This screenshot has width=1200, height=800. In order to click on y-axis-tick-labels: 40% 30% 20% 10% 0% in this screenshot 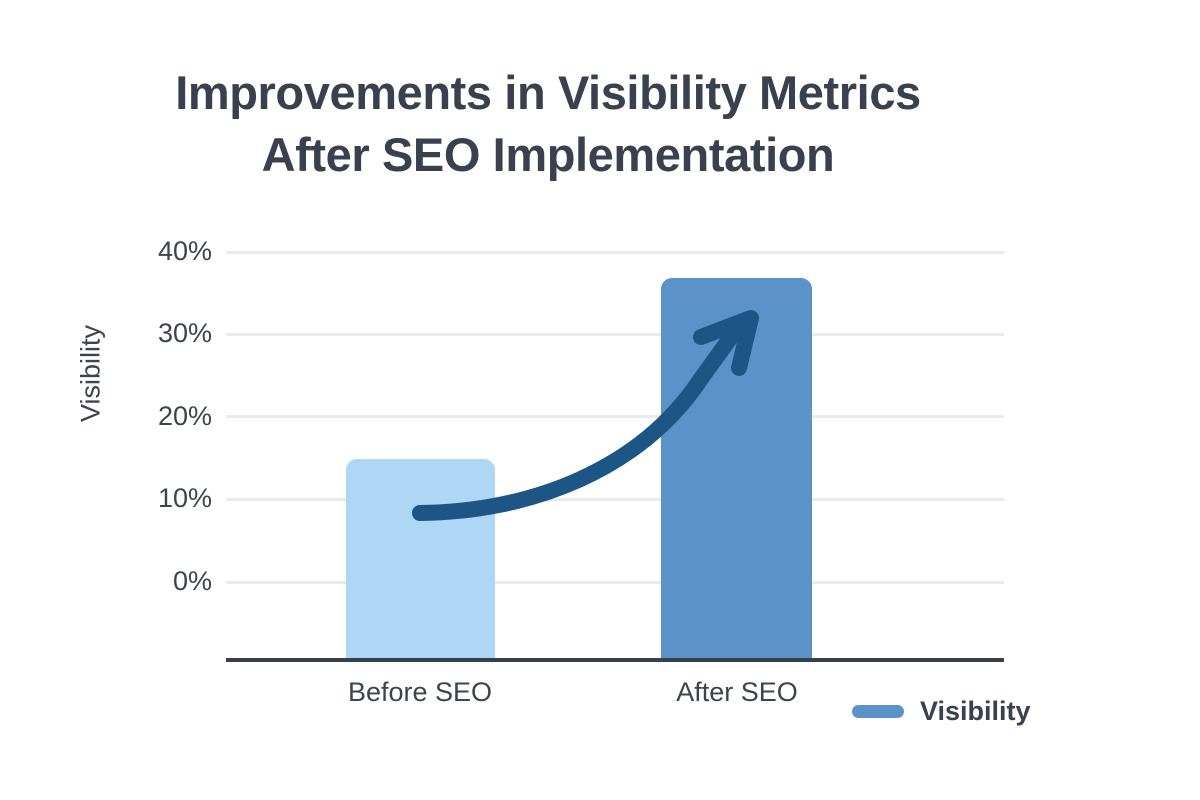, I will do `click(165, 400)`.